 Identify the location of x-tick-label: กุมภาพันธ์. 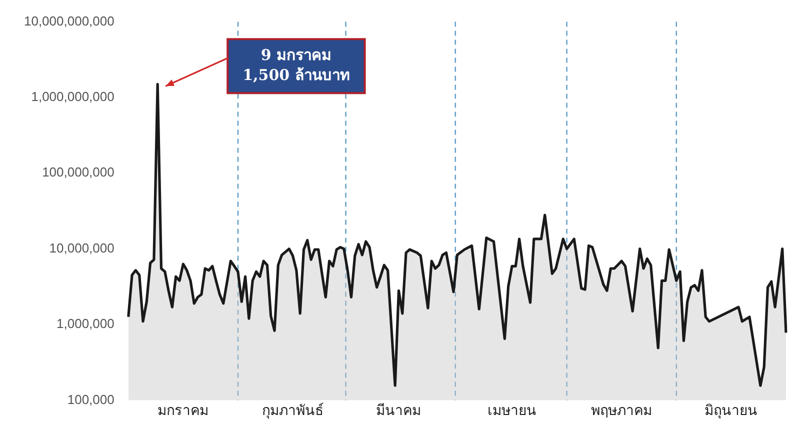
(293, 411).